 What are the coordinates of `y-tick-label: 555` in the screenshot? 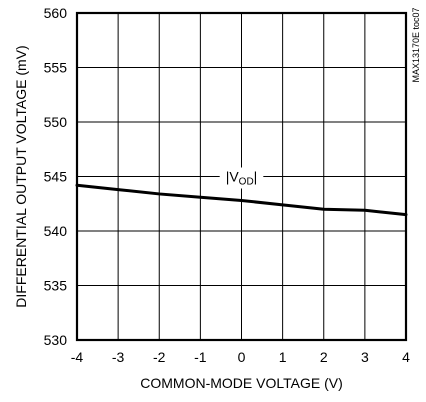 It's located at (56, 68).